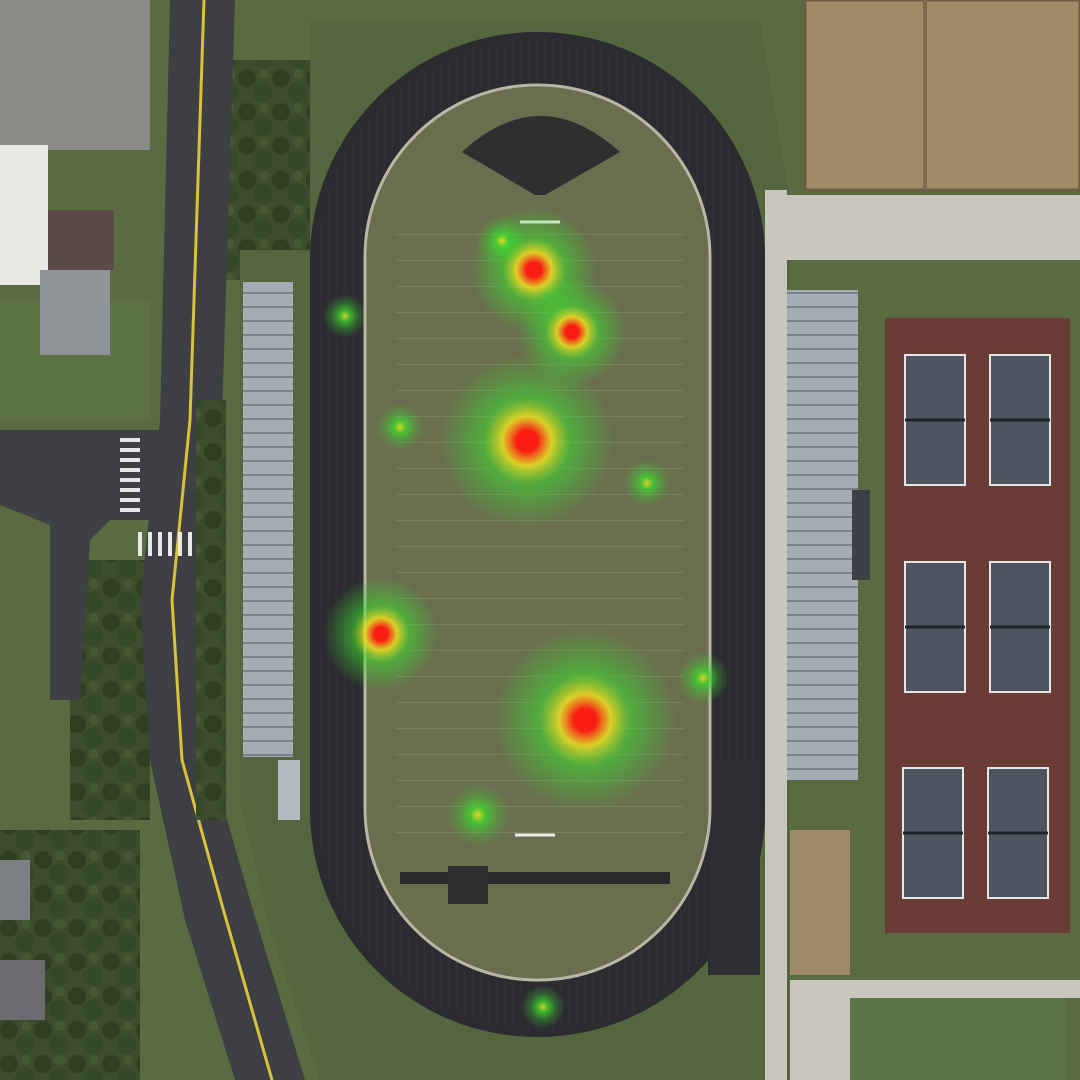 Image resolution: width=1080 pixels, height=1080 pixels. Describe the element at coordinates (861, 535) in the screenshot. I see `press-box-east` at that location.